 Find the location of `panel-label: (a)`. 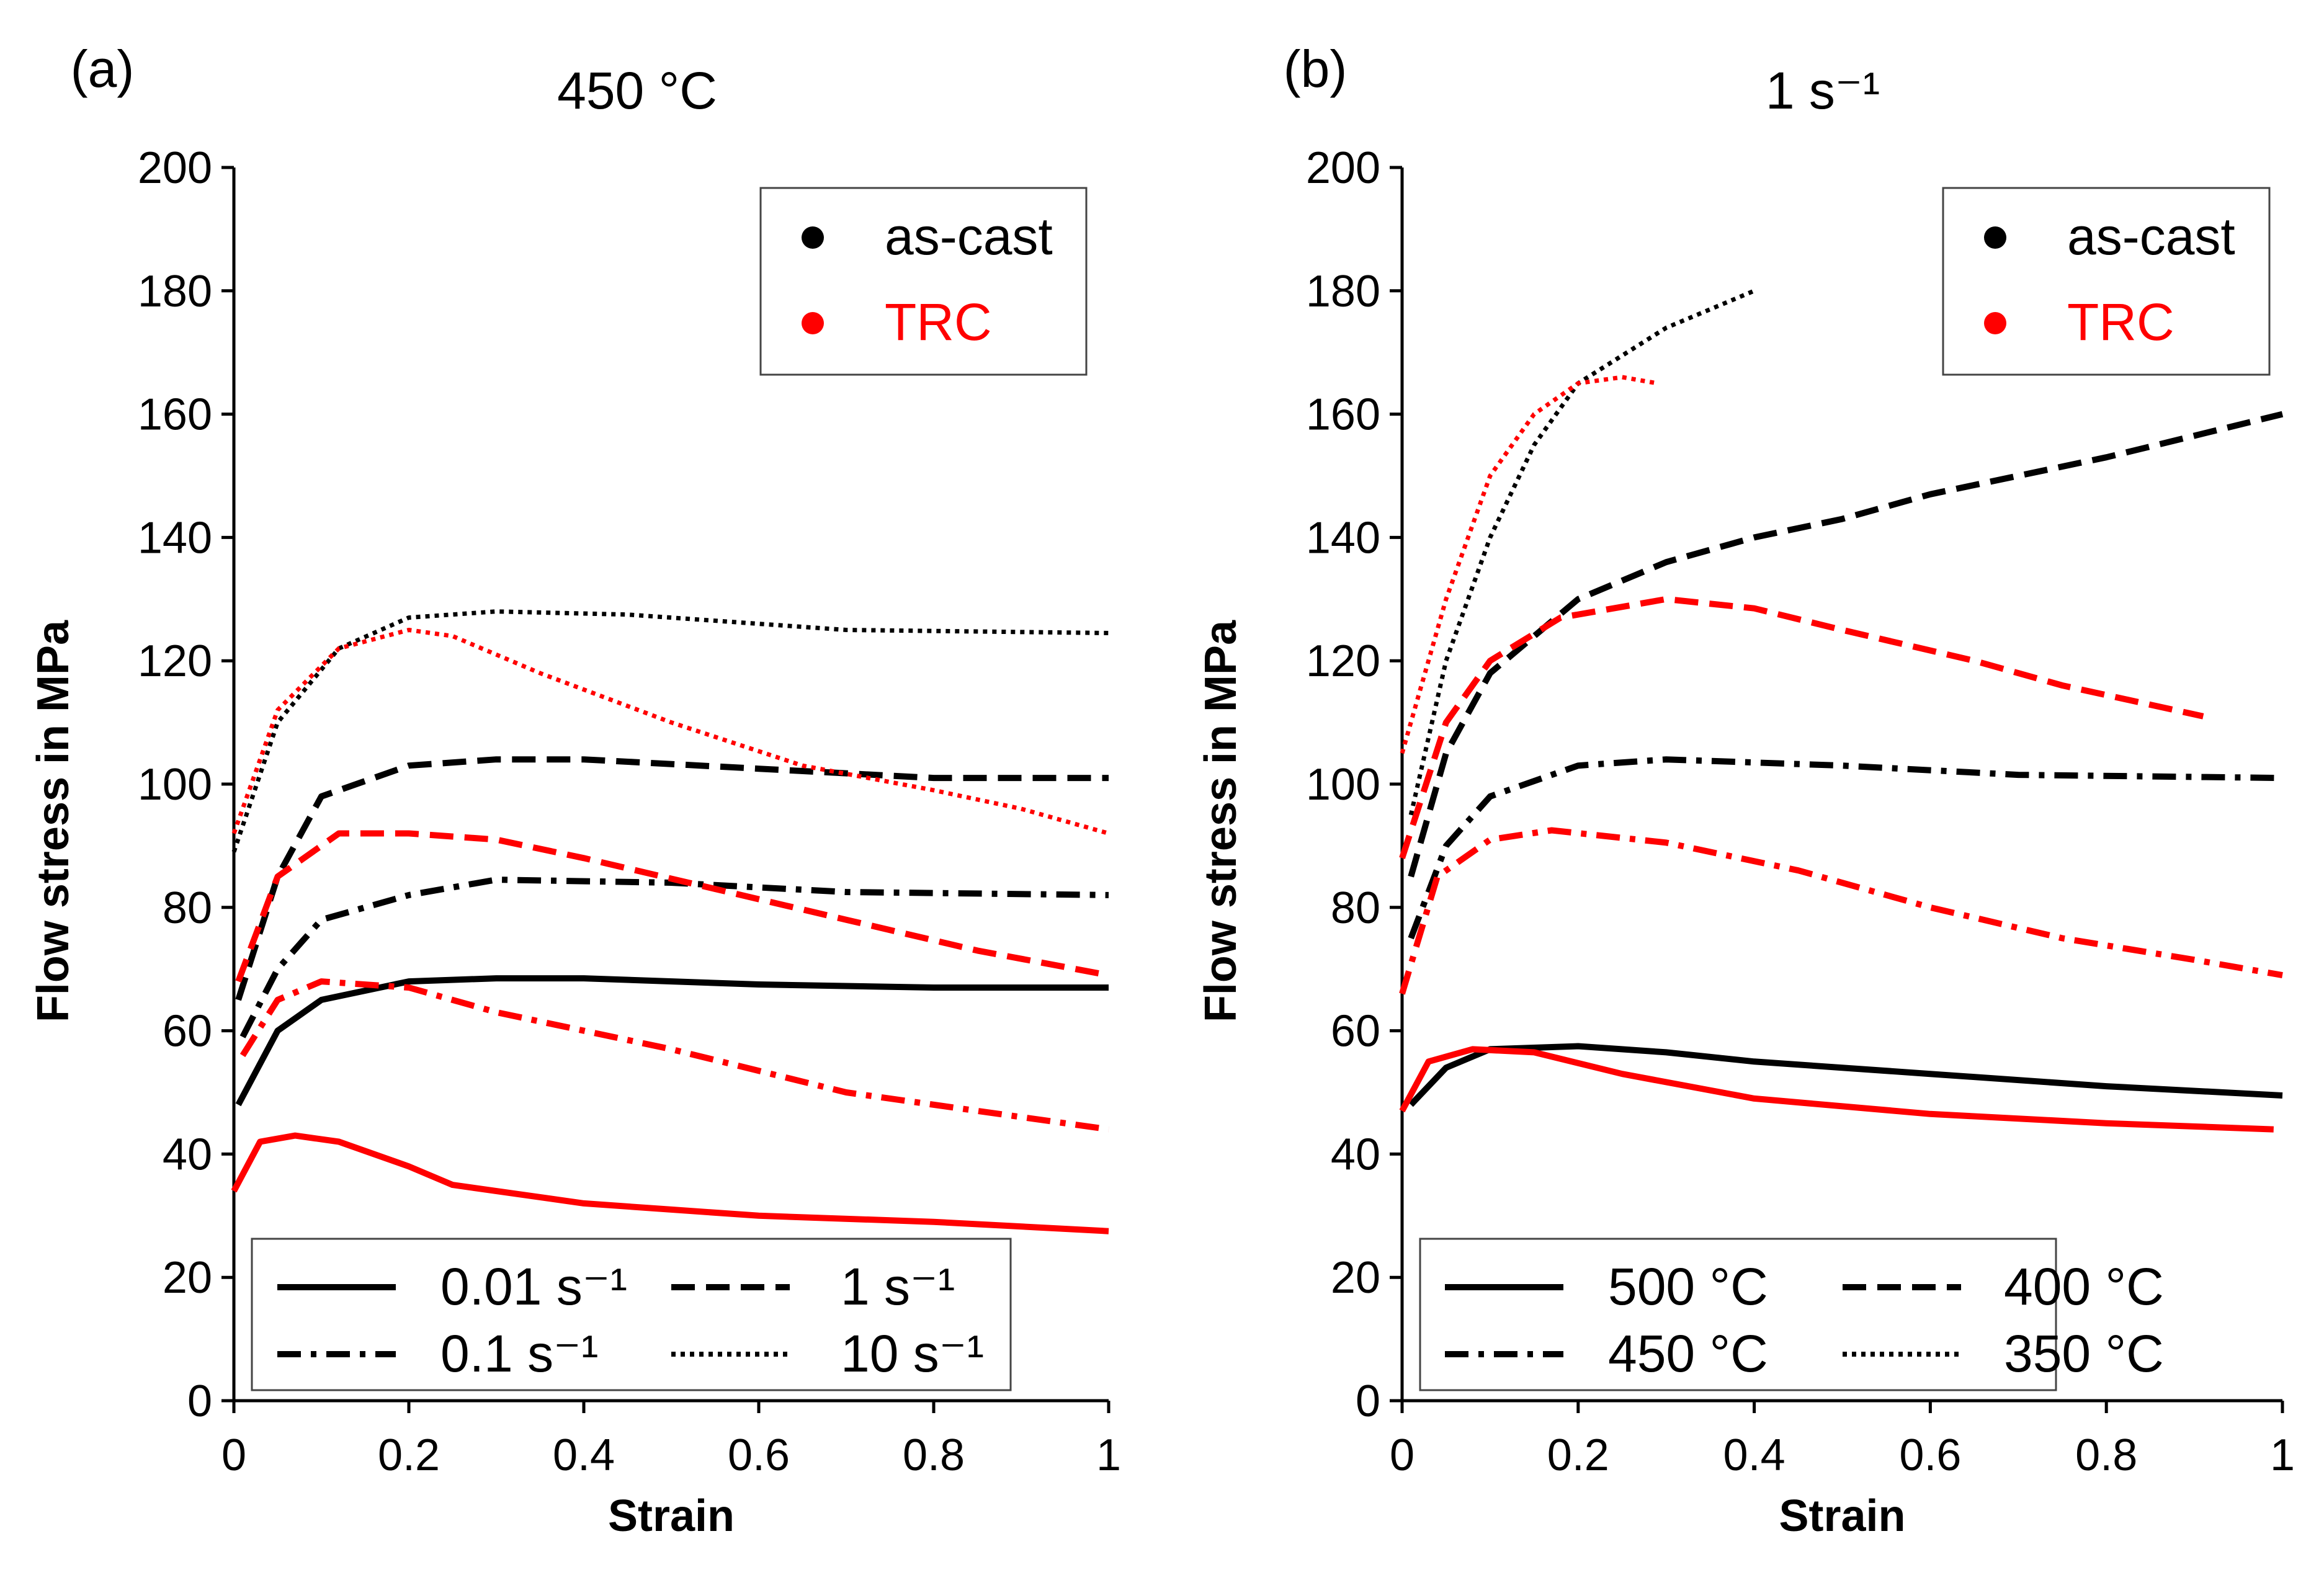

panel-label: (a) is located at coordinates (103, 69).